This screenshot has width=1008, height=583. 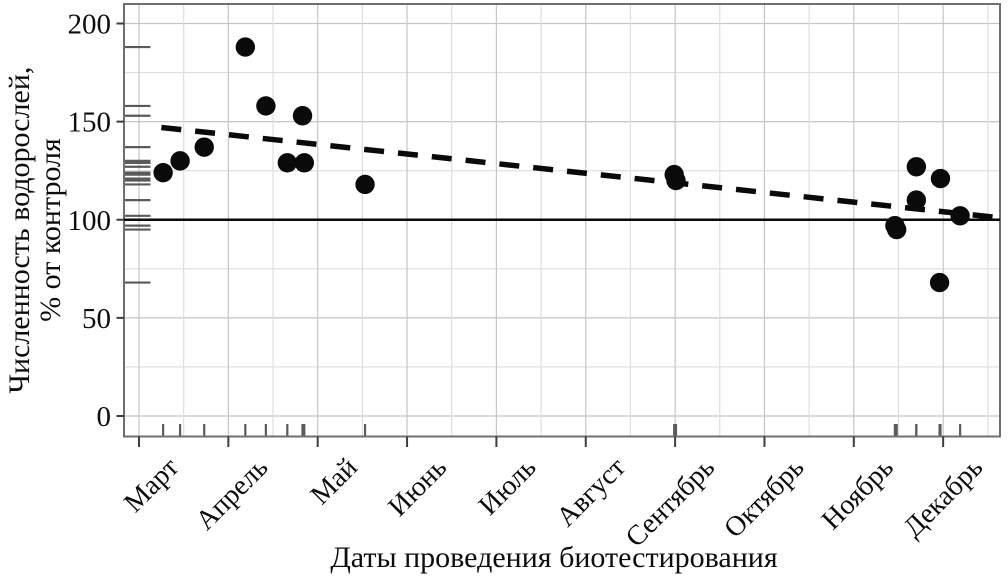 What do you see at coordinates (554, 557) in the screenshot?
I see `x-axis-title: Даты проведения биотестирования` at bounding box center [554, 557].